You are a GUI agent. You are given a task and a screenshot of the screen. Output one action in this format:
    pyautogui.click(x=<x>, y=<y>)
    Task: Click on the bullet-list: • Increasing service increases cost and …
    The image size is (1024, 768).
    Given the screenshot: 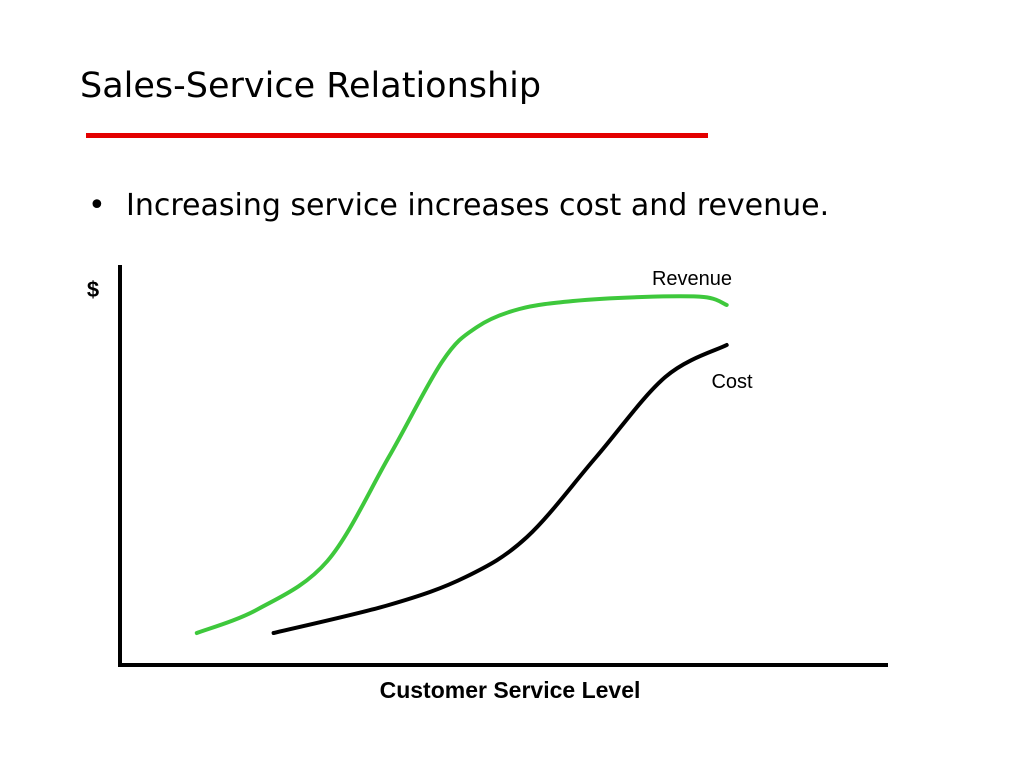 What is the action you would take?
    pyautogui.click(x=458, y=205)
    